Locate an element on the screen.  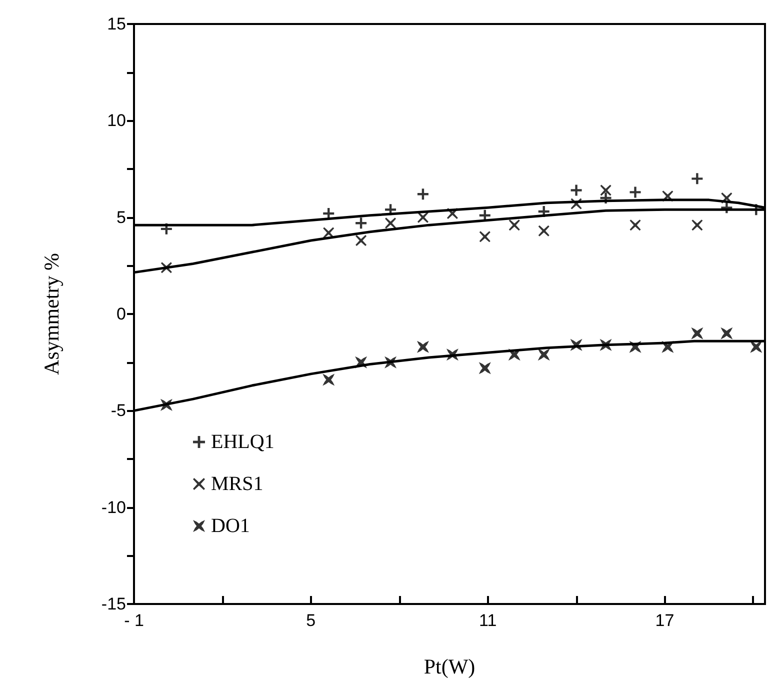
x-tick-label: 5 is located at coordinates (311, 620).